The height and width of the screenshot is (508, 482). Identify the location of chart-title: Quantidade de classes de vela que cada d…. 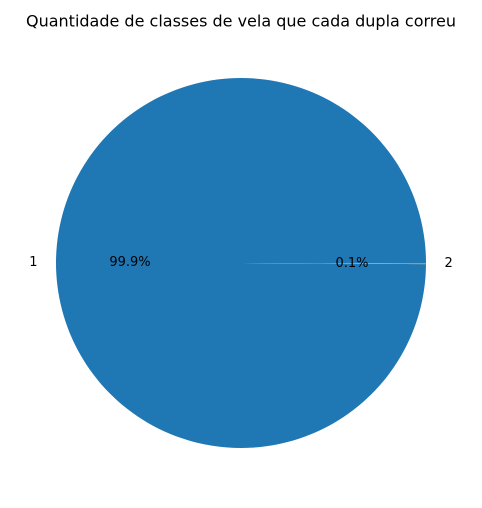
(241, 21).